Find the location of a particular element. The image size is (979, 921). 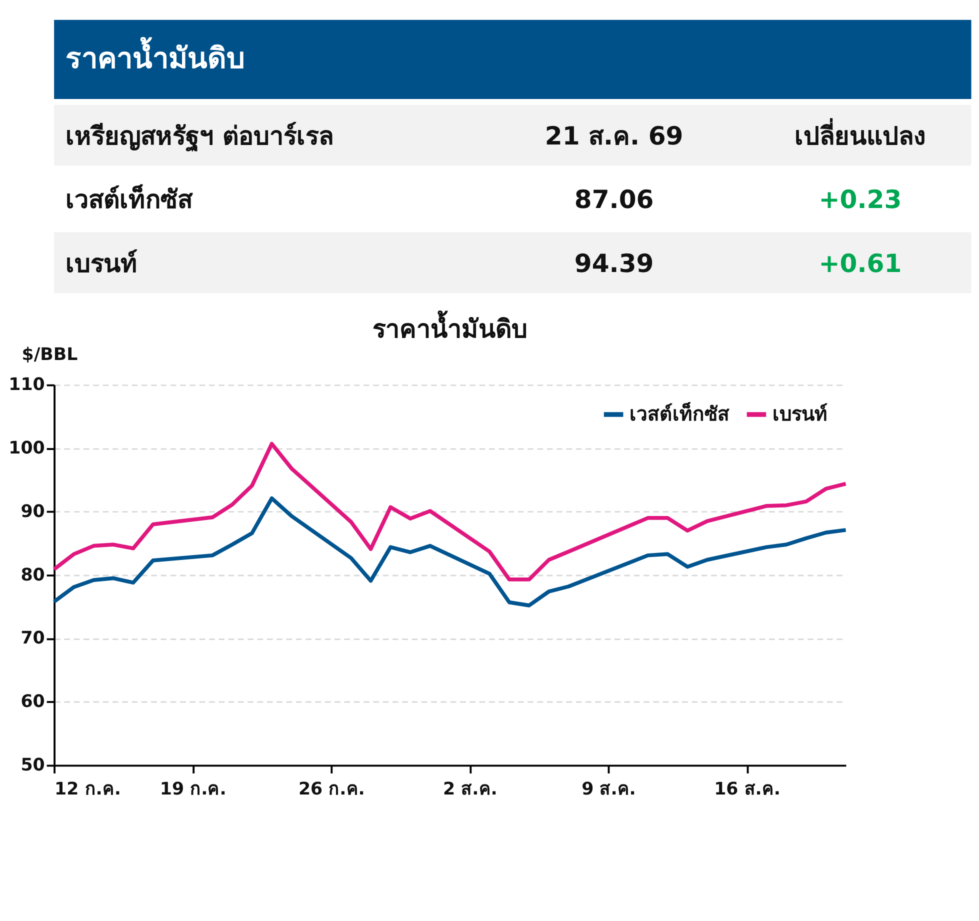

x-tick-label: 16 ส.ค. is located at coordinates (747, 790).